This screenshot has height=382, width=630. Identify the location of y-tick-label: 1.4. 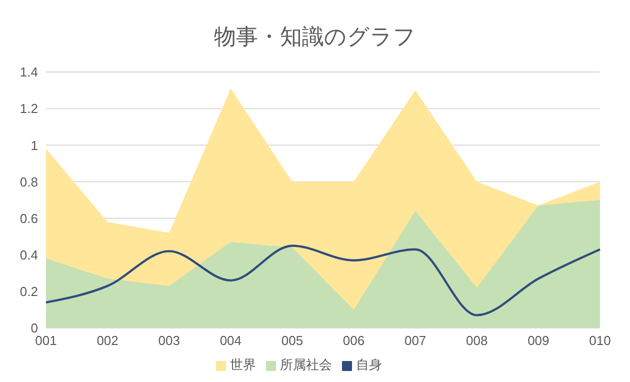
(29, 72).